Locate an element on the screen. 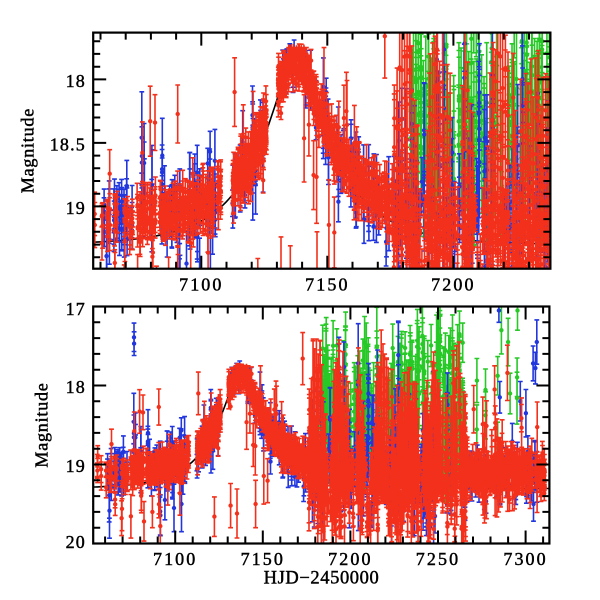  svg-text: HJD−2450000 is located at coordinates (322, 578).